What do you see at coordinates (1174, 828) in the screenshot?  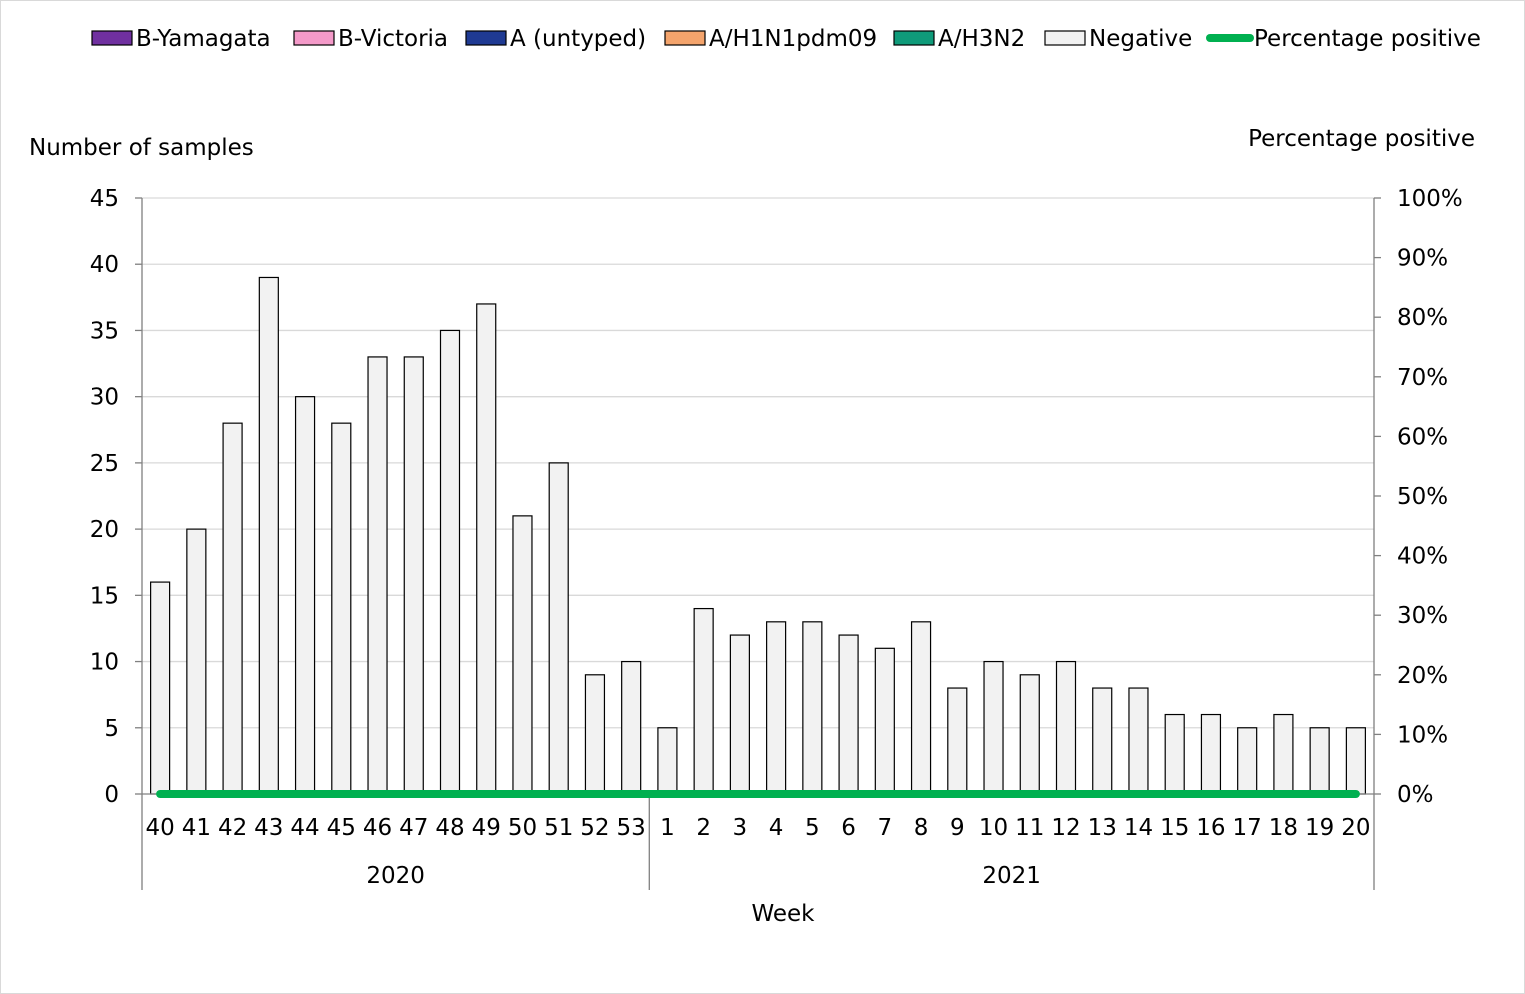 I see `x-tick-label: 15` at bounding box center [1174, 828].